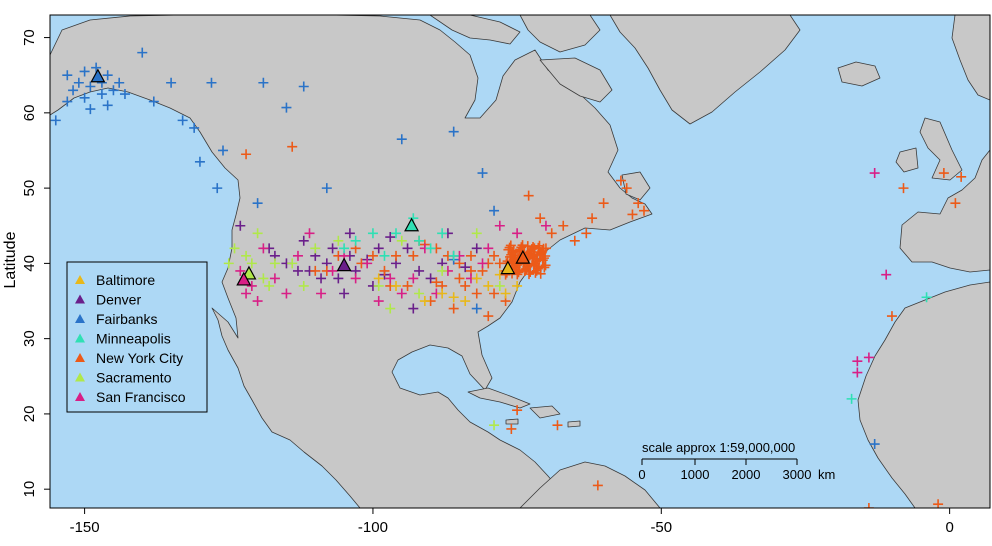 This screenshot has width=992, height=546. I want to click on legend-box, so click(137, 337).